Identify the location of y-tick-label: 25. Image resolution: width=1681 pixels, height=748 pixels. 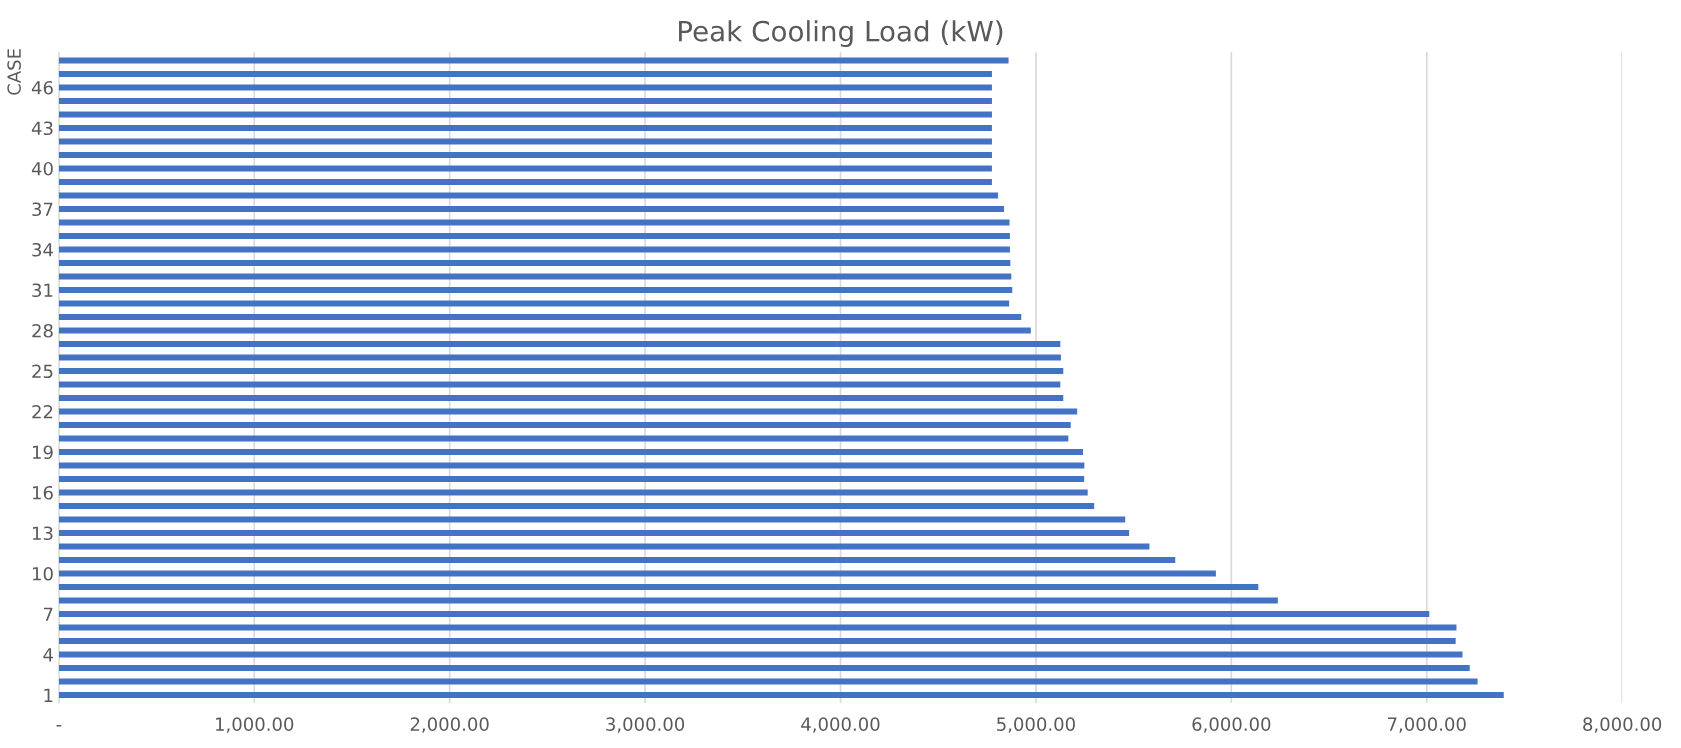
(42, 371).